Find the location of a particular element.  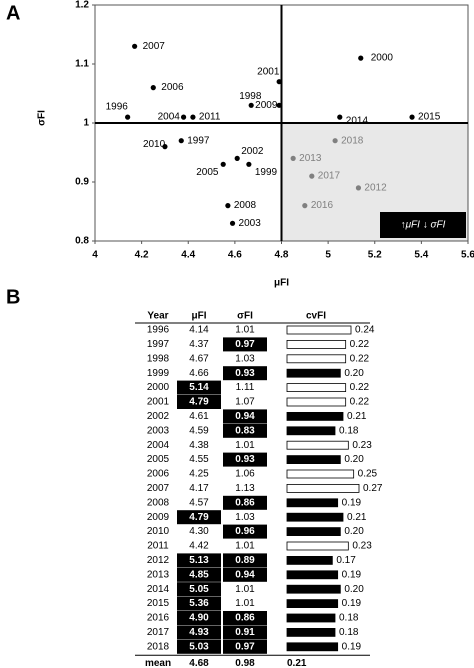

y-axis-label: σFI is located at coordinates (42, 118).